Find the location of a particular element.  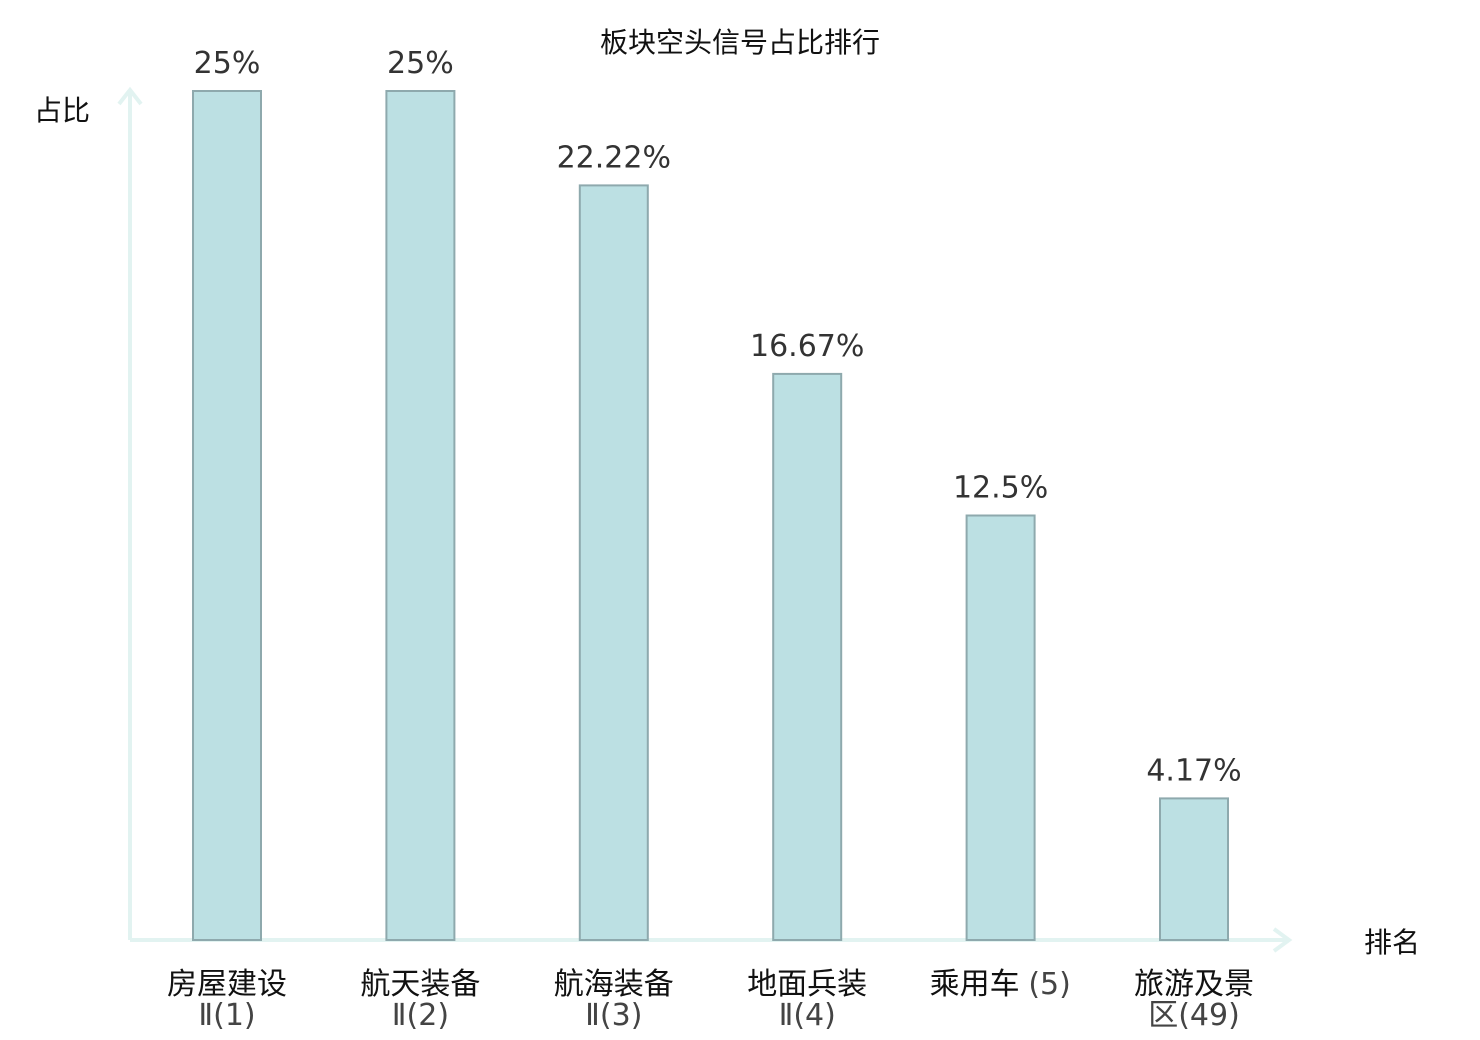

category-rank-1: Ⅱ(1) is located at coordinates (226, 1015).